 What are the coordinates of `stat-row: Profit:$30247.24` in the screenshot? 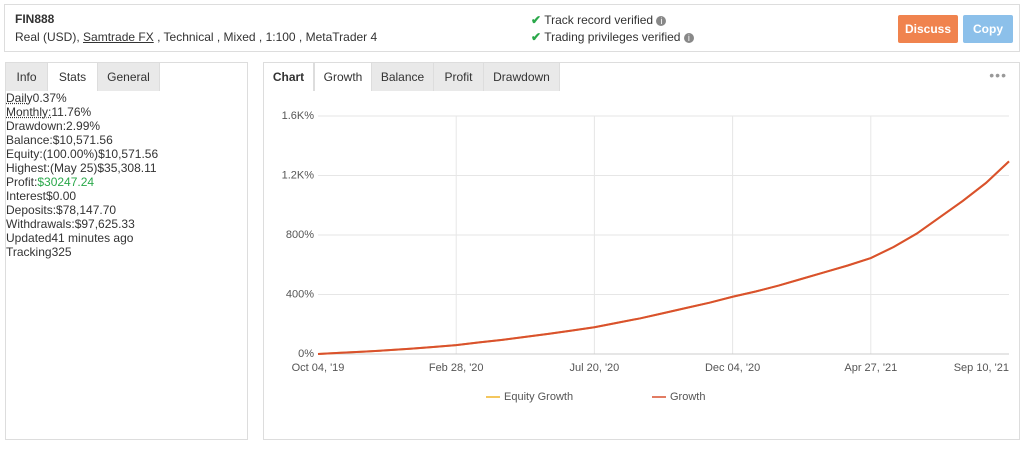 It's located at (126, 182).